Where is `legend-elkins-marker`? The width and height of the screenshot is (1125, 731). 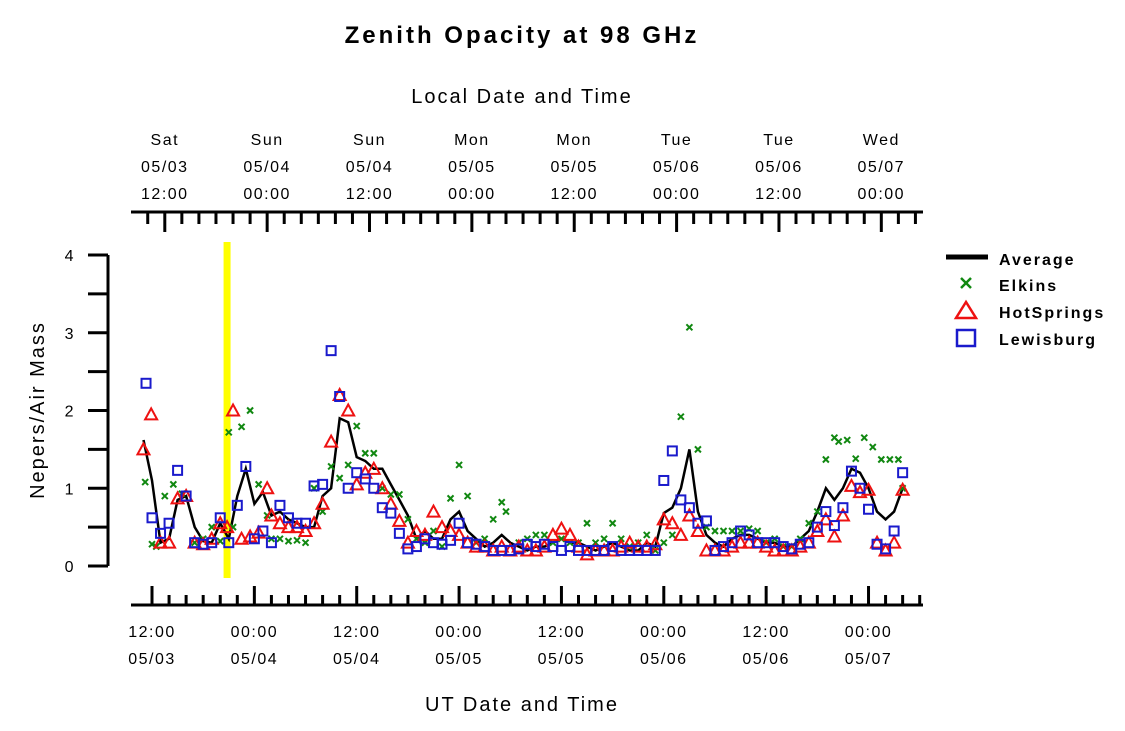 legend-elkins-marker is located at coordinates (966, 283).